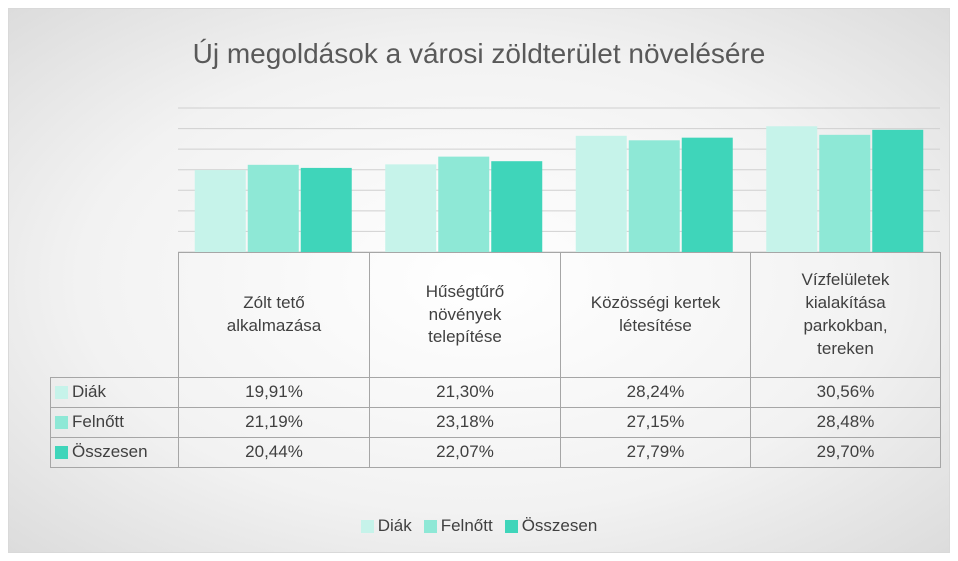 This screenshot has width=958, height=561. Describe the element at coordinates (274, 392) in the screenshot. I see `data-label: 19,91%` at that location.